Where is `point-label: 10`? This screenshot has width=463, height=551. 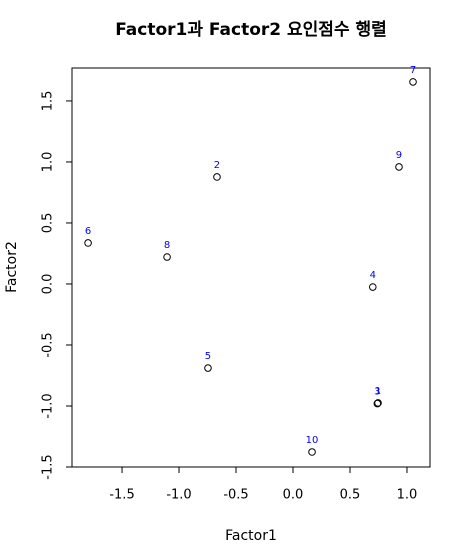
point-label: 10 is located at coordinates (312, 440).